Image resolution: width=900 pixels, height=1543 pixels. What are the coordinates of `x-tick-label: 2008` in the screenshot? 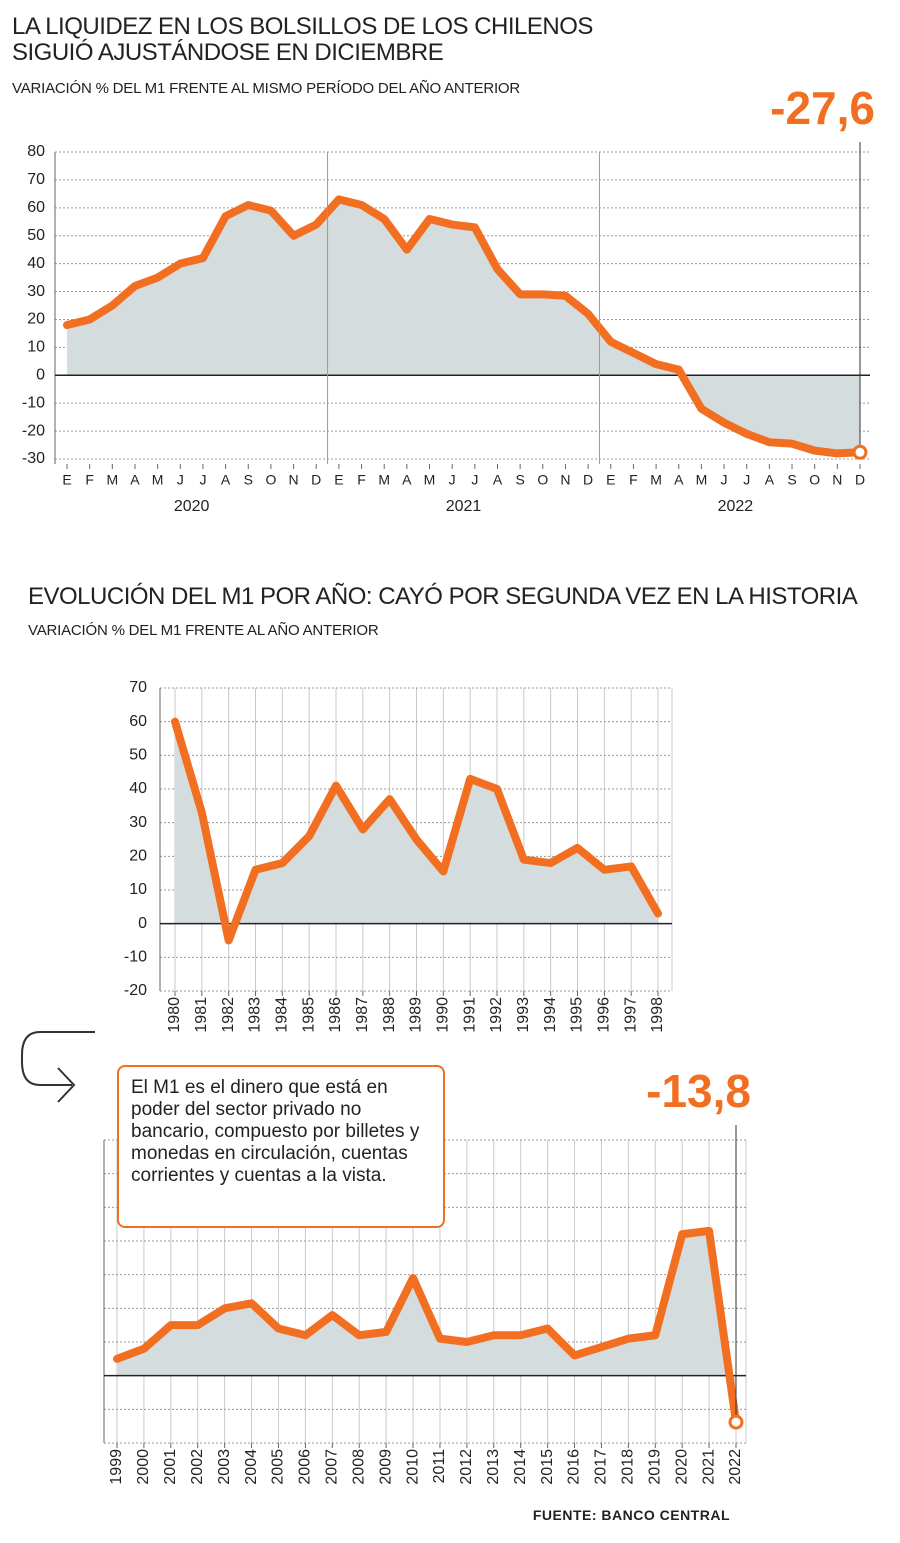 It's located at (358, 1467).